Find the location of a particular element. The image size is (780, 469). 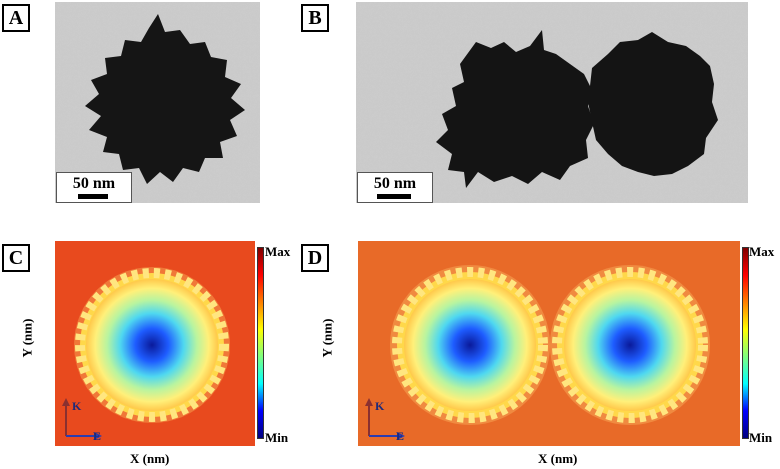

colorbar-max-c: Max is located at coordinates (278, 251).